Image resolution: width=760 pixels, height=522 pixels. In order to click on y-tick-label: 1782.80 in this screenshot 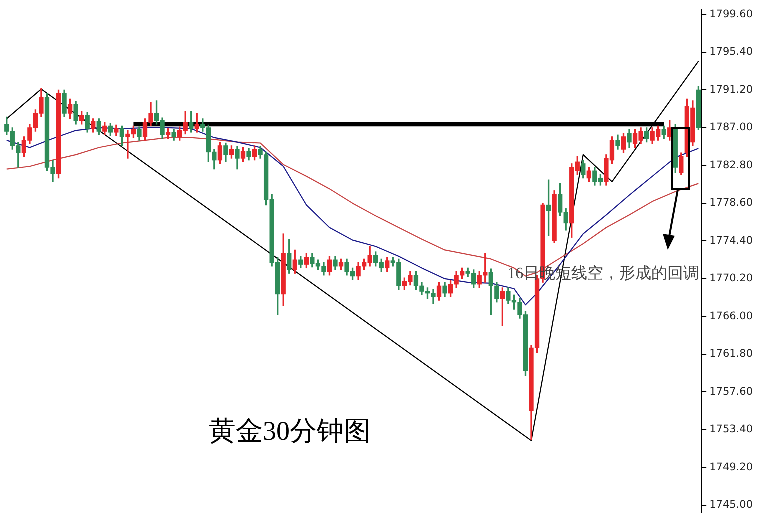, I will do `click(731, 165)`.